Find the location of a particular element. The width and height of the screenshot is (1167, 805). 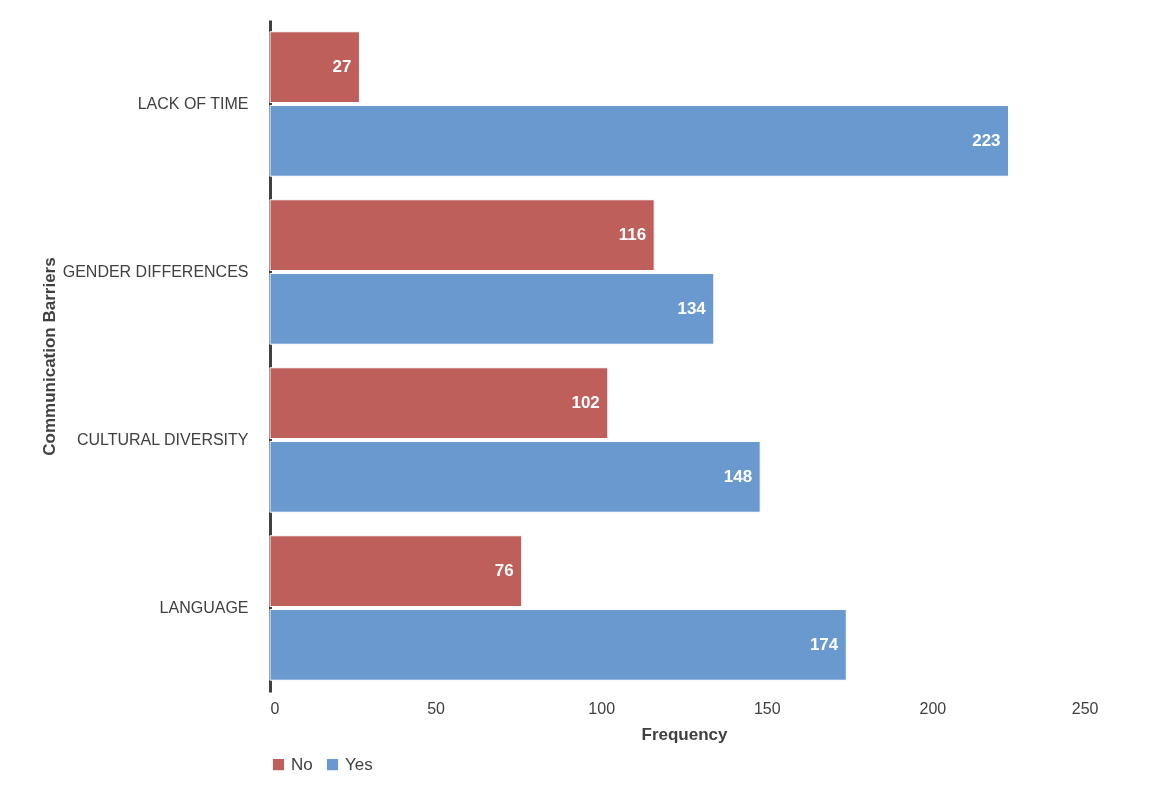

y-tick-label: GENDER DIFFERENCES is located at coordinates (155, 271).